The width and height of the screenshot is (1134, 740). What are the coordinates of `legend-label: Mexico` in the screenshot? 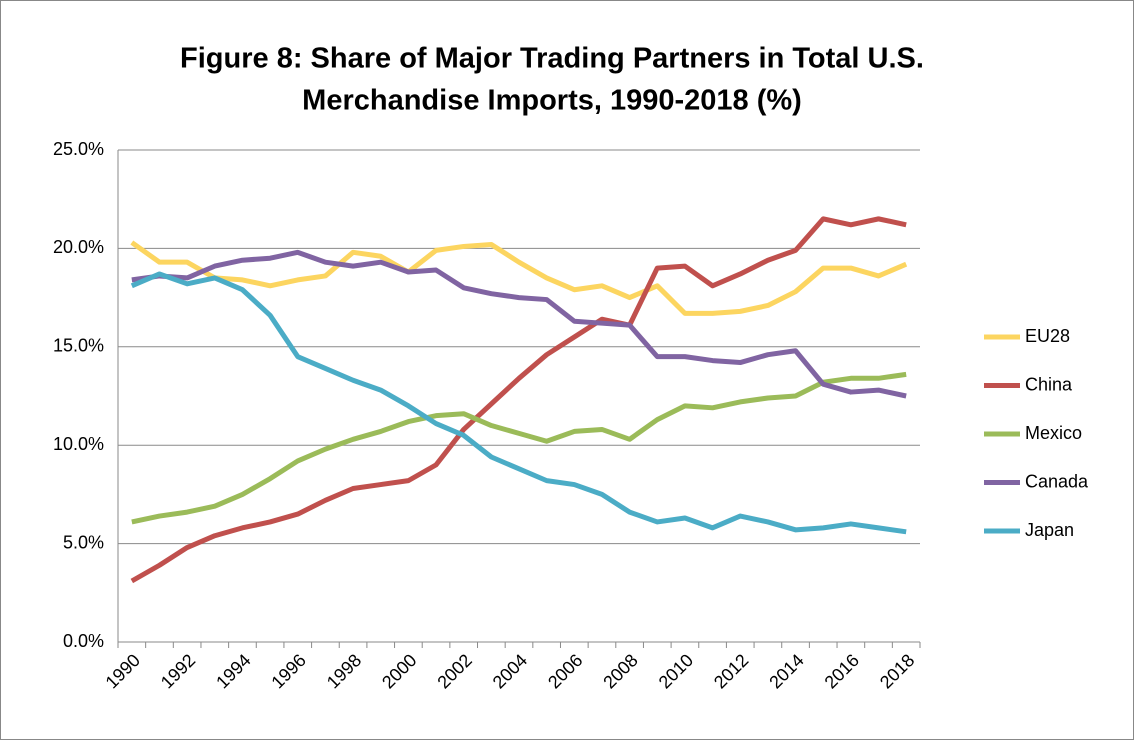 It's located at (1053, 433).